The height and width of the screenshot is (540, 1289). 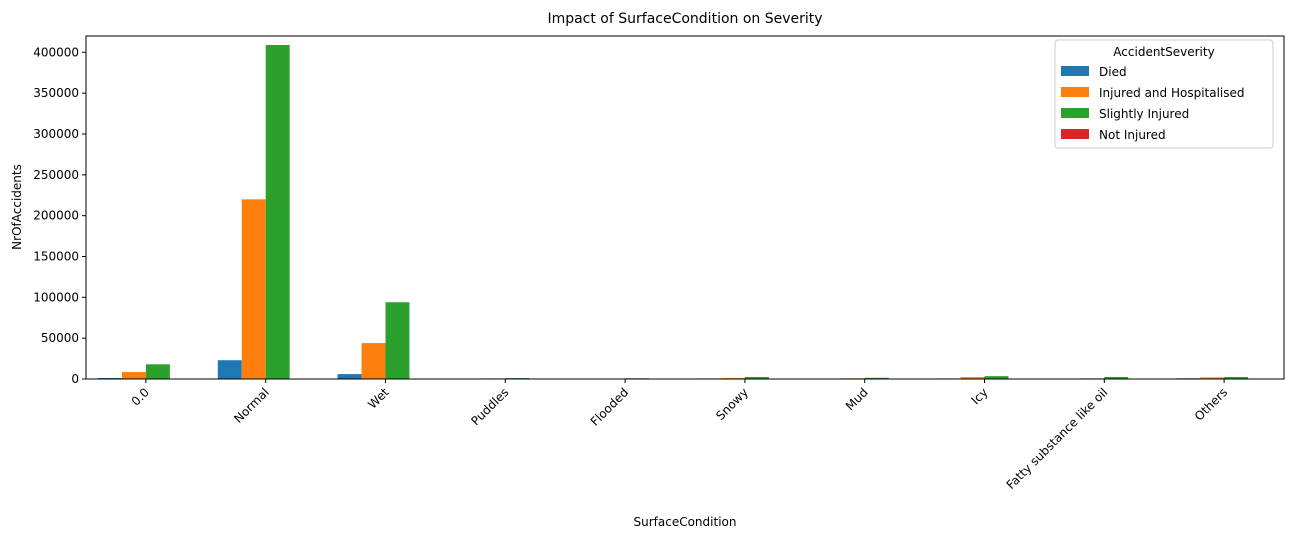 What do you see at coordinates (140, 396) in the screenshot?
I see `x-tick-label: 0.0` at bounding box center [140, 396].